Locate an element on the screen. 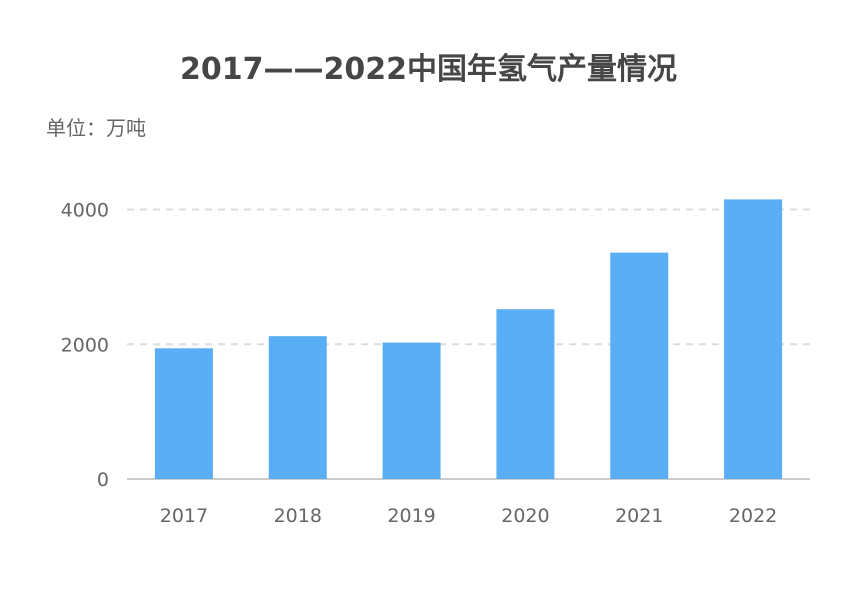  bar-2017 is located at coordinates (183, 413).